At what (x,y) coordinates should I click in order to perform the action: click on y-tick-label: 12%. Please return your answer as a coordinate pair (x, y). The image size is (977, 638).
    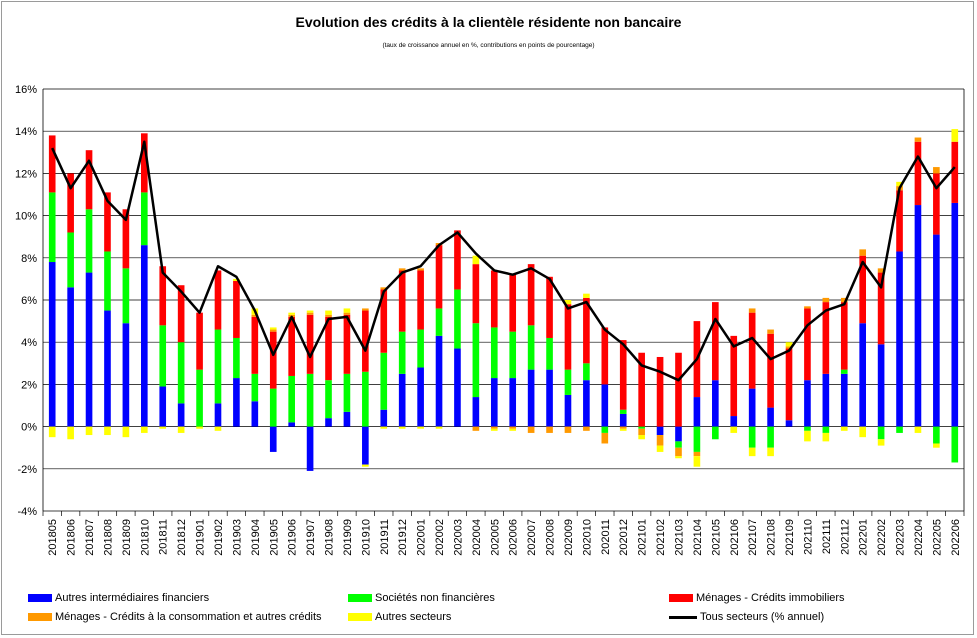
    Looking at the image, I should click on (26, 174).